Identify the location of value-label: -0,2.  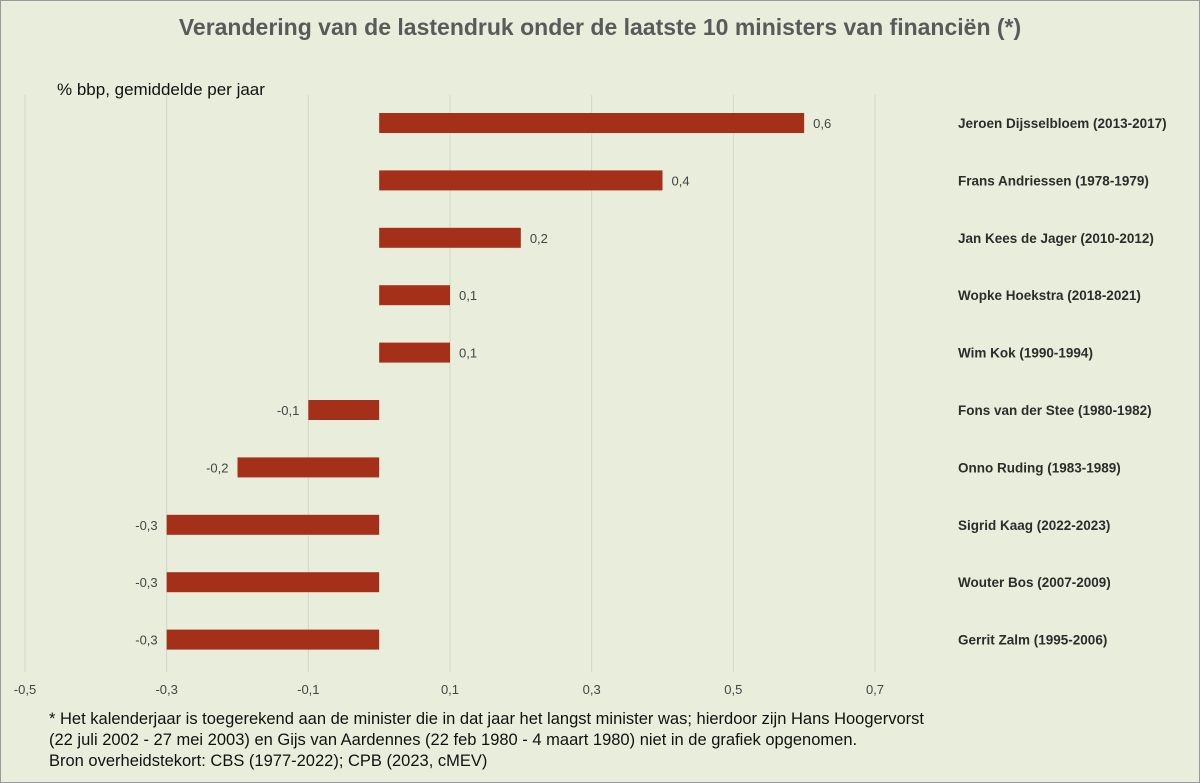
(217, 467).